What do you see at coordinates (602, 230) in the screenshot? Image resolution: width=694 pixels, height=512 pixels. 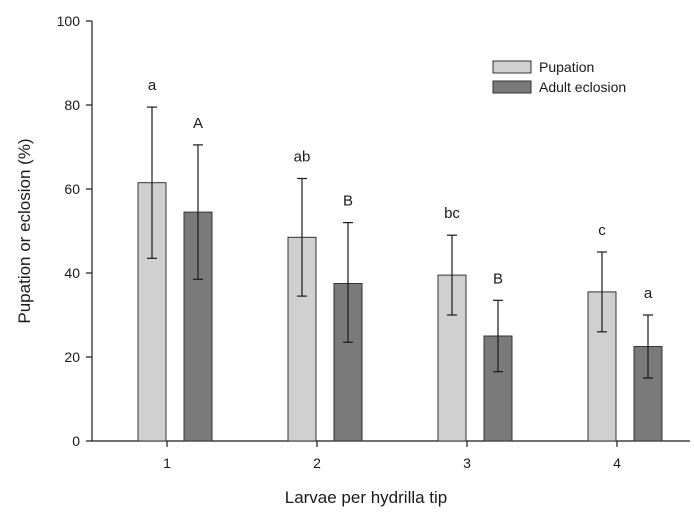 I see `sig-label-pupation-4: c` at bounding box center [602, 230].